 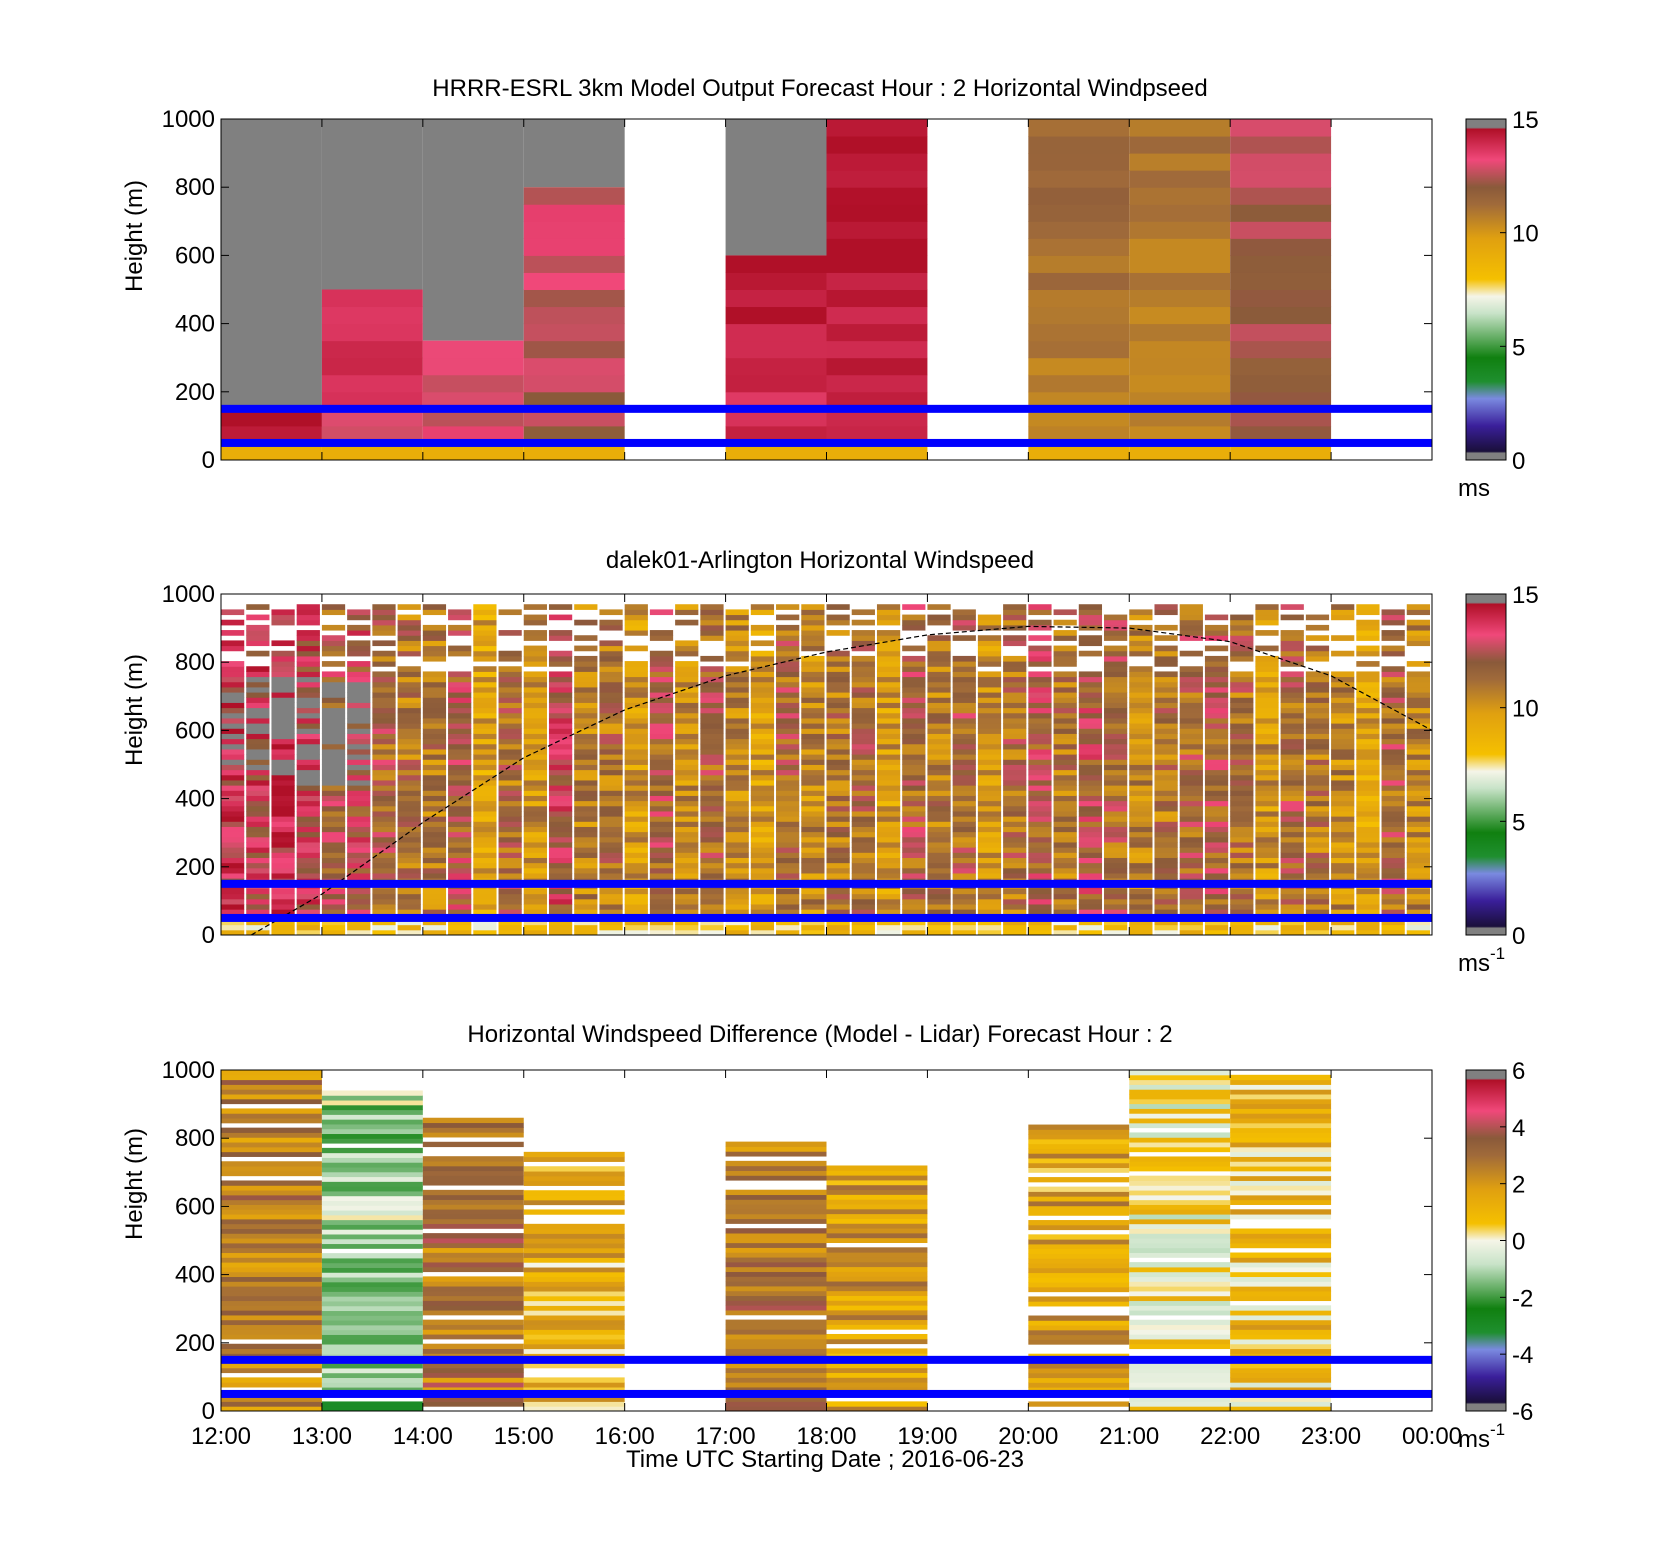 I want to click on x-tick-label: 16:00, so click(x=625, y=1436).